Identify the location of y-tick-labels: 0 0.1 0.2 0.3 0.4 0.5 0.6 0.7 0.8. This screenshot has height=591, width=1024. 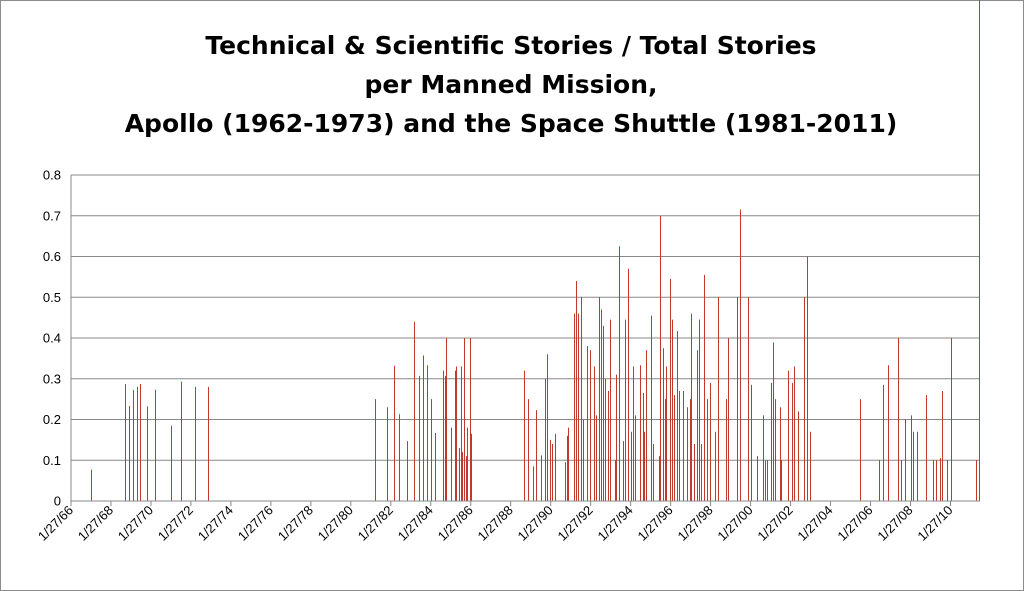
(52, 338).